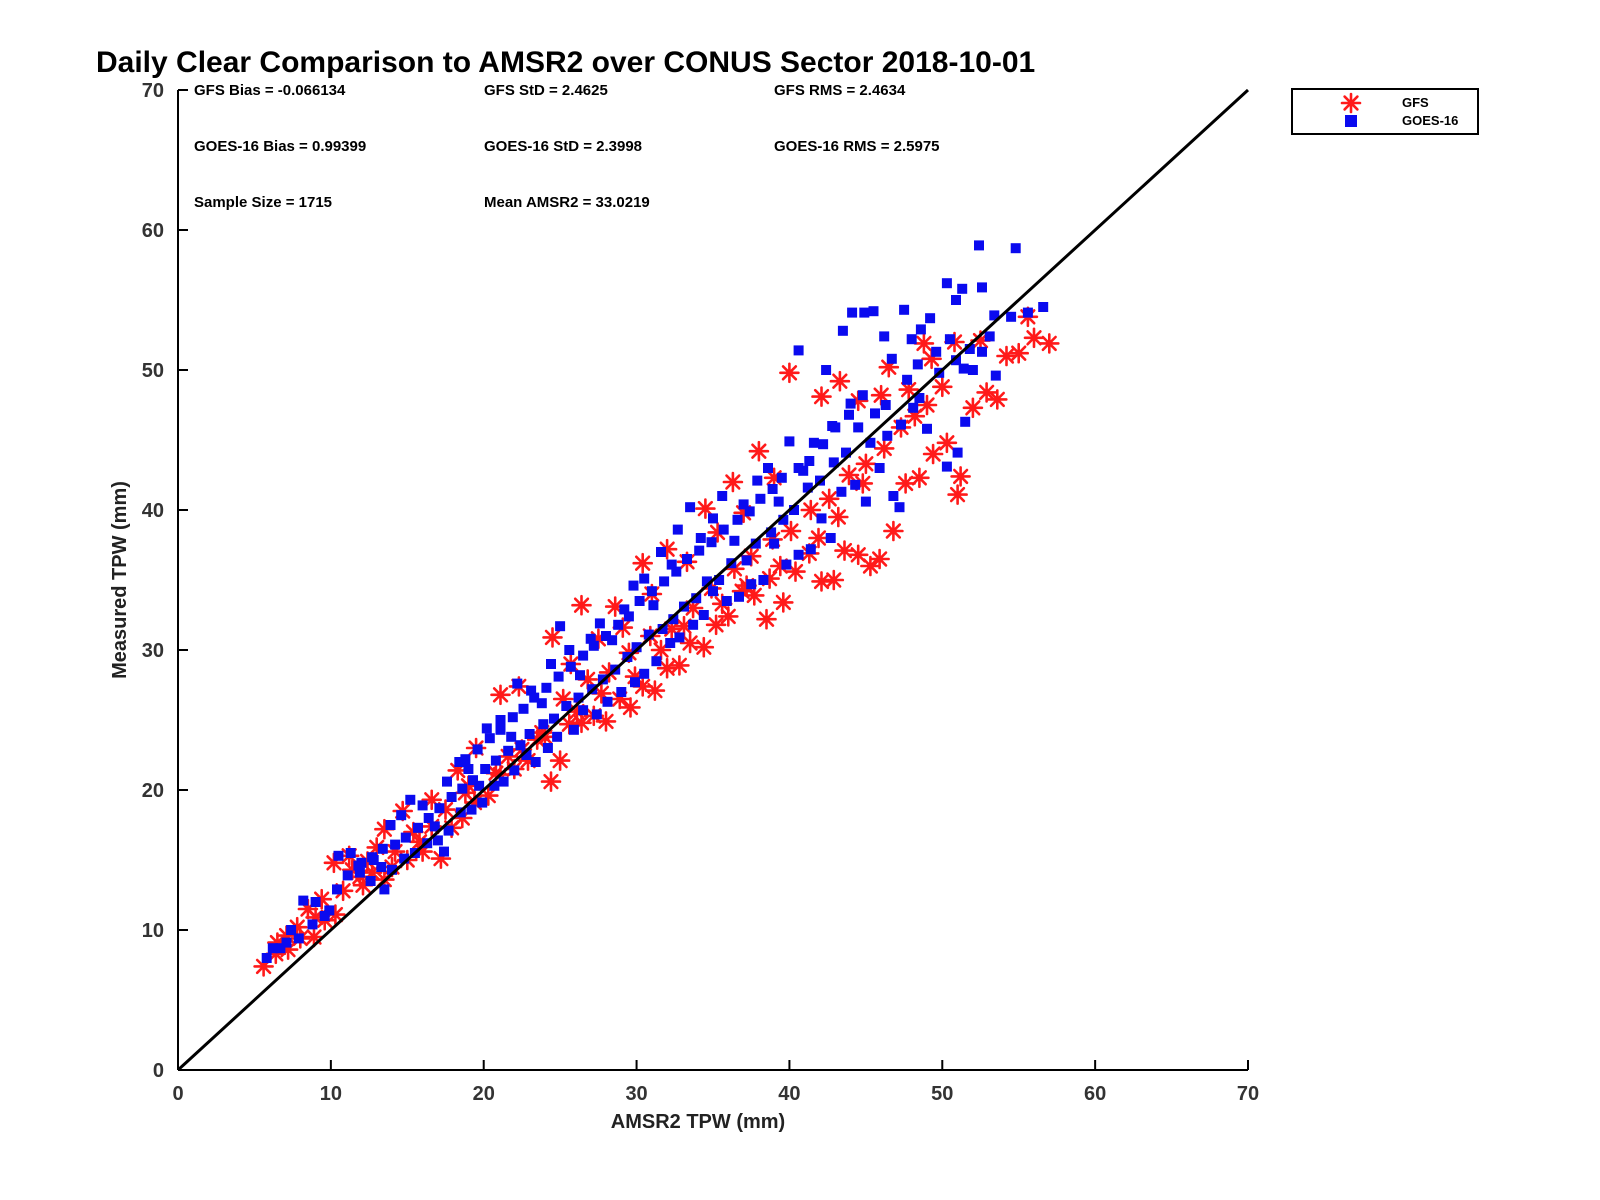 The image size is (1600, 1200). I want to click on x-tick-label: 70, so click(1248, 1094).